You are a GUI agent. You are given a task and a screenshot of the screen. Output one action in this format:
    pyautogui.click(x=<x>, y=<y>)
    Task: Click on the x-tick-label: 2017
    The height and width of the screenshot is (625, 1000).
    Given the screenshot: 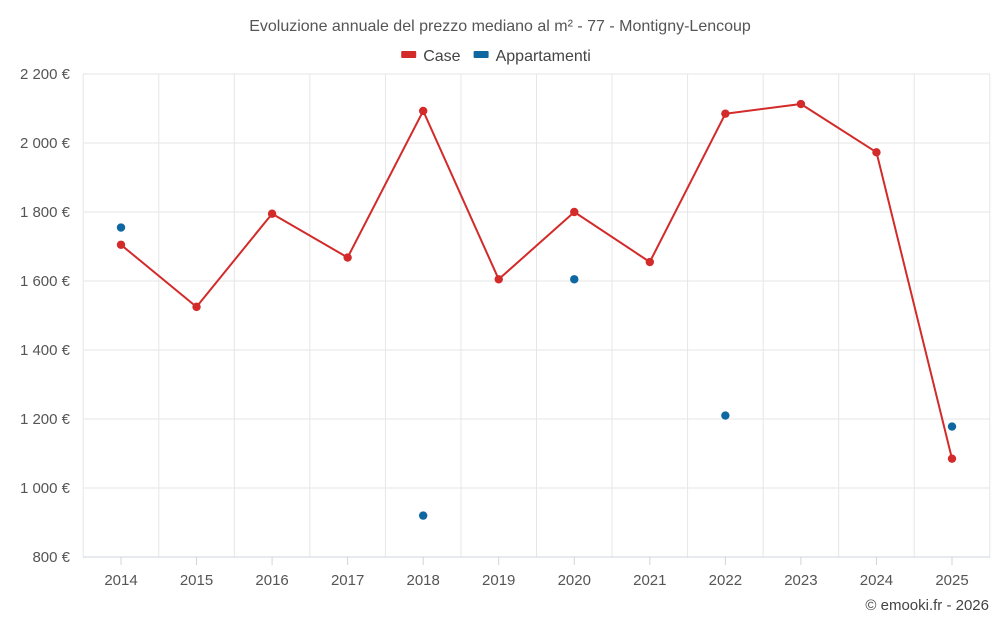 What is the action you would take?
    pyautogui.click(x=347, y=580)
    